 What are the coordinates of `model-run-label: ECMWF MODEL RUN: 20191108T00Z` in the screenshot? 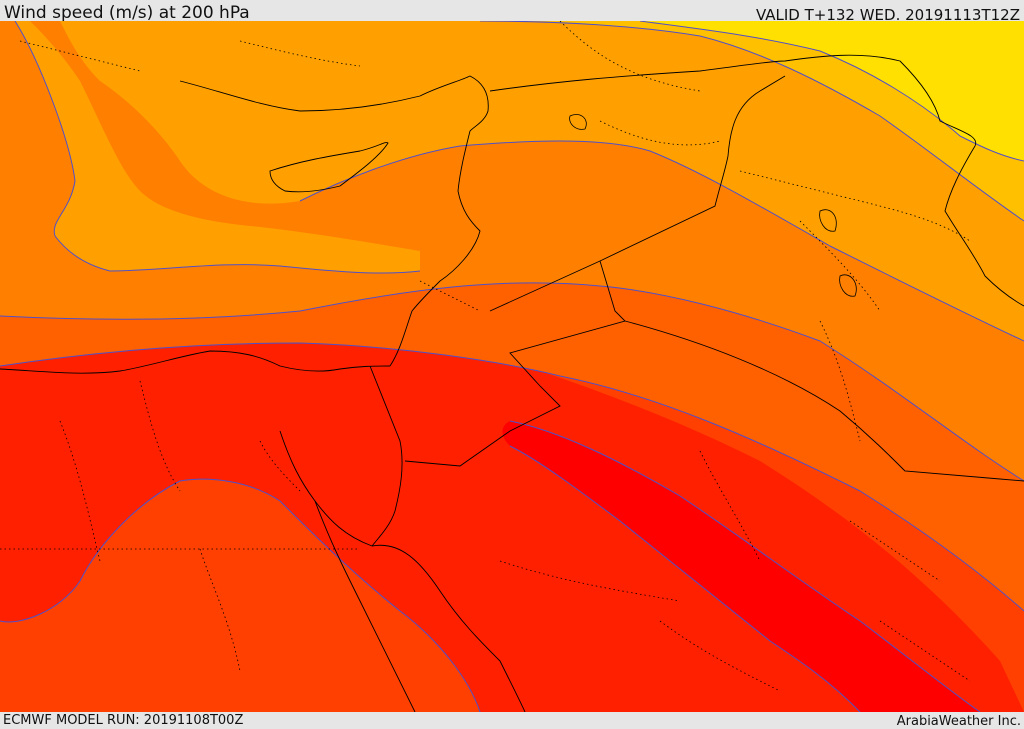 It's located at (123, 720).